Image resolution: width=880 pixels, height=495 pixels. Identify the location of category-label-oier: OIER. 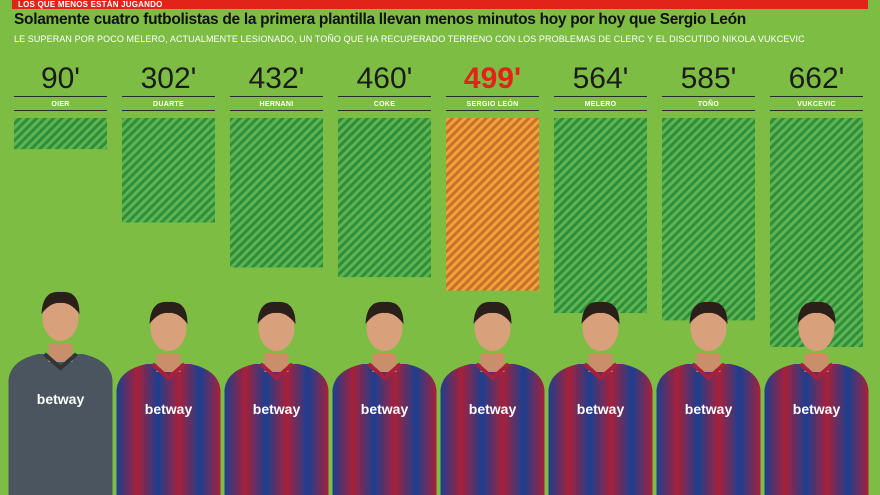
(60, 104).